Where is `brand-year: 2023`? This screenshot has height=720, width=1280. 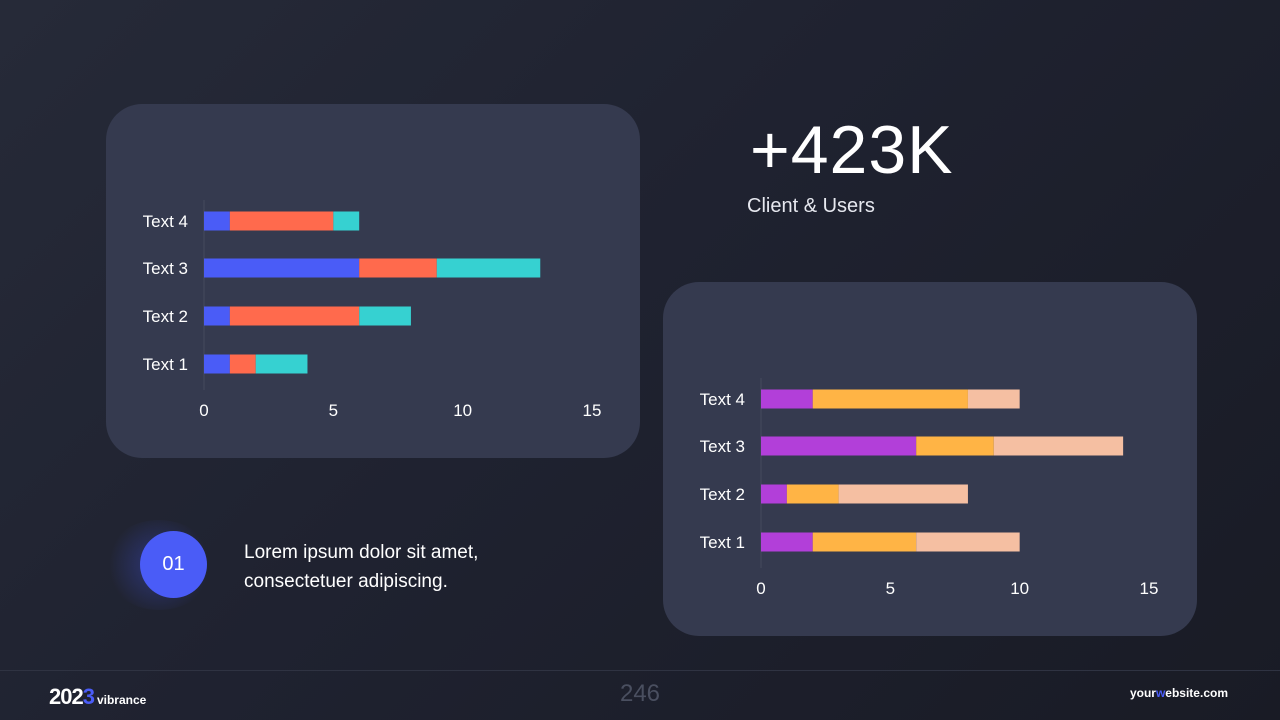
brand-year: 2023 is located at coordinates (72, 697).